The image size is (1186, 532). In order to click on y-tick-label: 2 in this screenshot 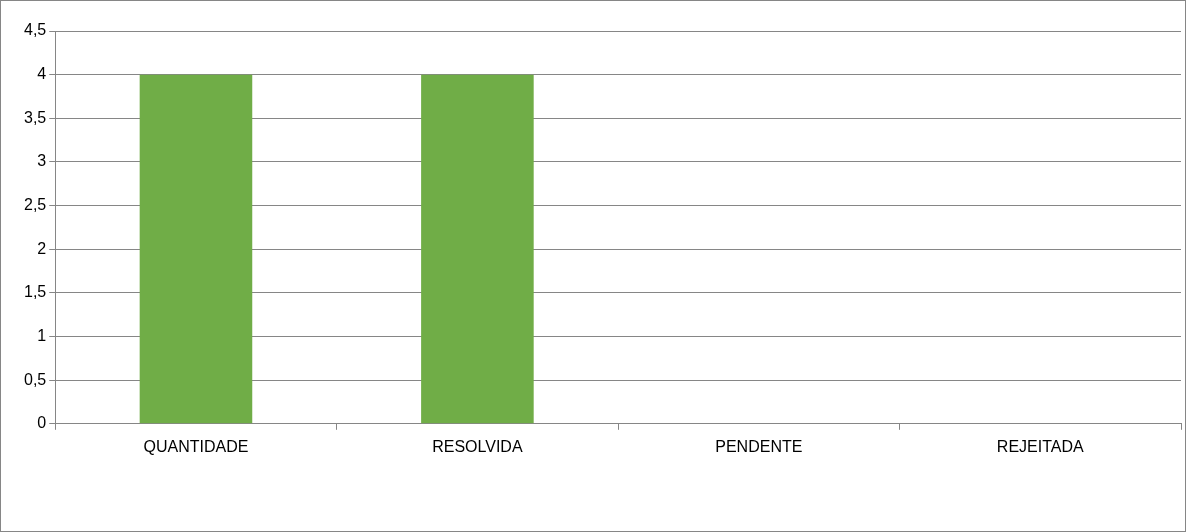, I will do `click(42, 248)`.